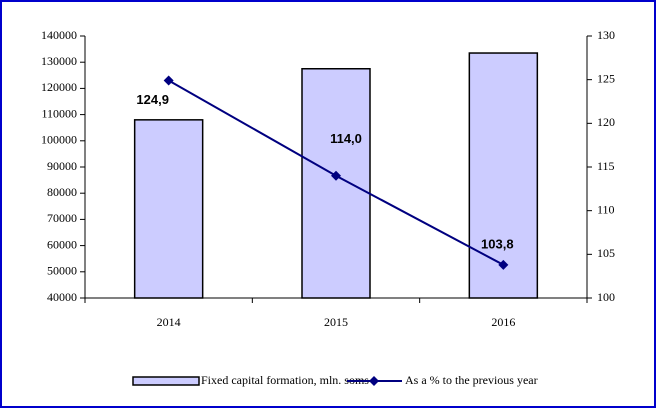 The width and height of the screenshot is (656, 408). Describe the element at coordinates (59, 35) in the screenshot. I see `y-tick-label: 140000` at that location.